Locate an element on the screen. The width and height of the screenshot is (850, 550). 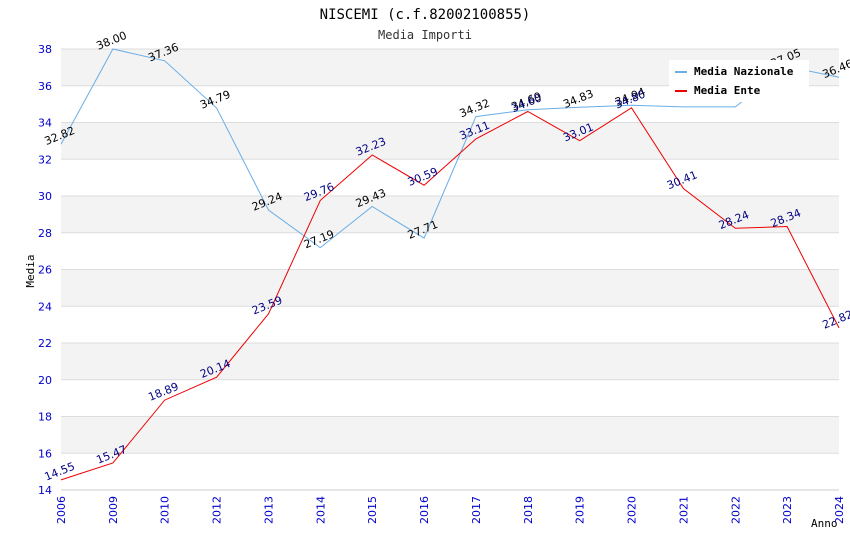
x-tick-label: 2017 is located at coordinates (476, 510).